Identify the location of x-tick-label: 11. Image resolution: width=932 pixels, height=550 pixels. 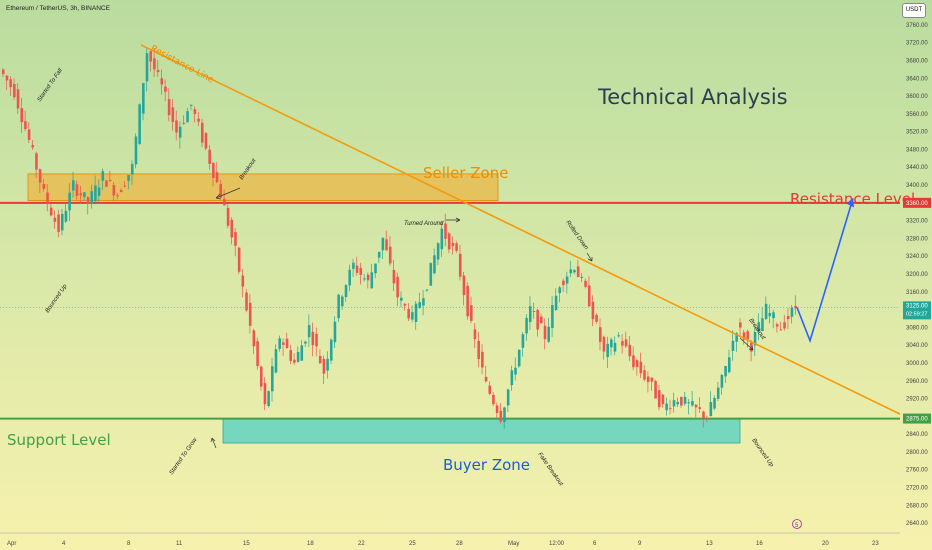
(179, 544).